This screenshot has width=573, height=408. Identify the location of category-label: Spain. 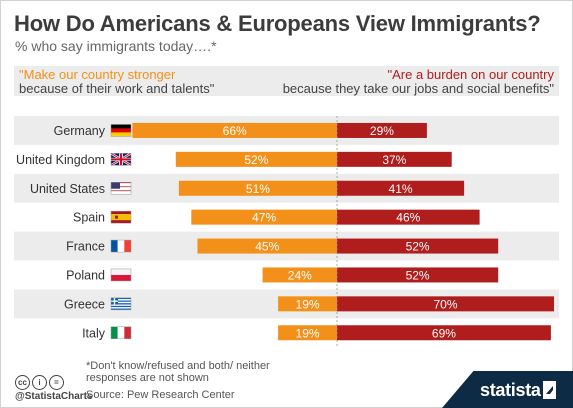
(89, 218).